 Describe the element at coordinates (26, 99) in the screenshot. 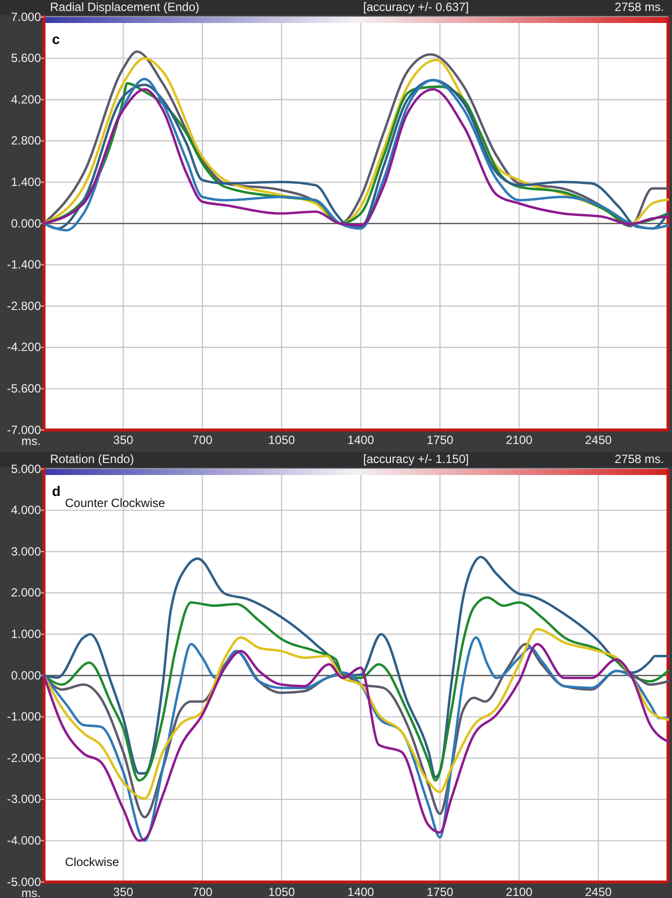

I see `y-tick-label: 4.200` at that location.